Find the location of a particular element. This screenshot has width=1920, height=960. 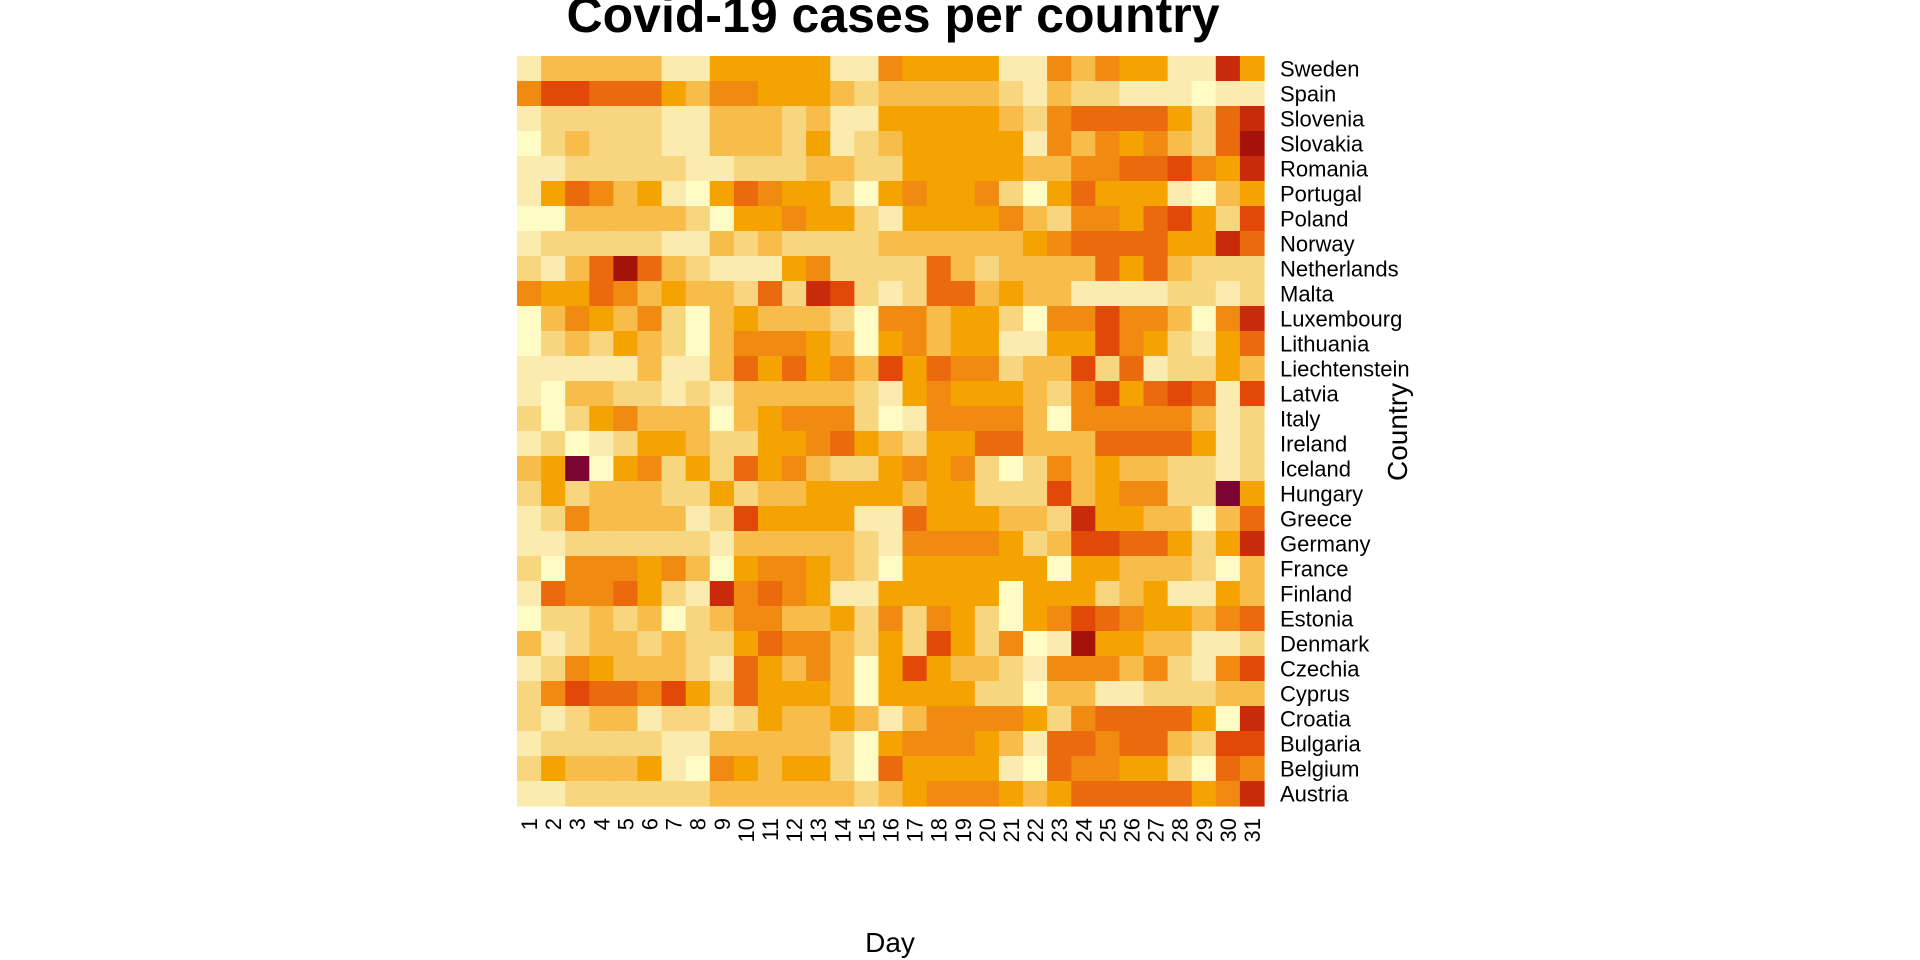

x-tick-label: 5 is located at coordinates (625, 824).